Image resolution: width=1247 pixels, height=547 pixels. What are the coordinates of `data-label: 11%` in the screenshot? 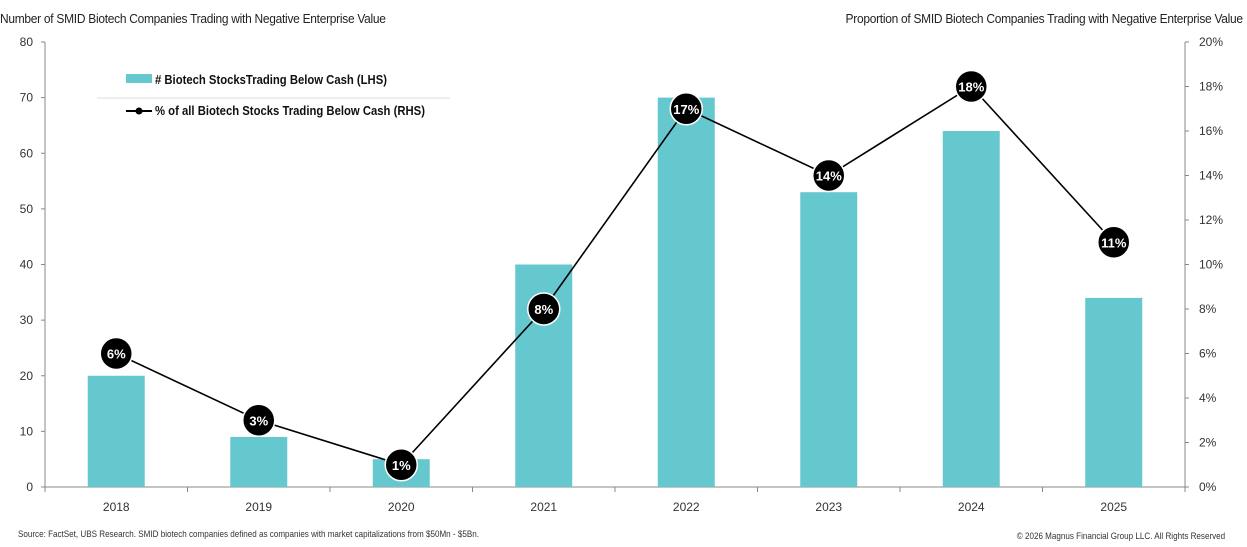 It's located at (1114, 242).